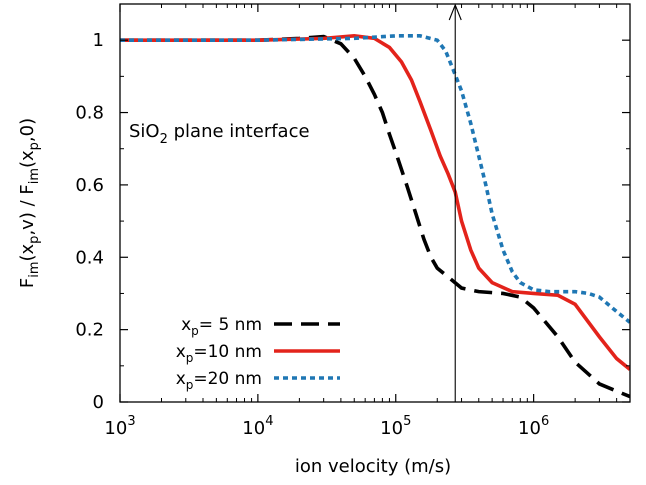  Describe the element at coordinates (221, 326) in the screenshot. I see `legend-label-1: xp= 5 nm` at that location.